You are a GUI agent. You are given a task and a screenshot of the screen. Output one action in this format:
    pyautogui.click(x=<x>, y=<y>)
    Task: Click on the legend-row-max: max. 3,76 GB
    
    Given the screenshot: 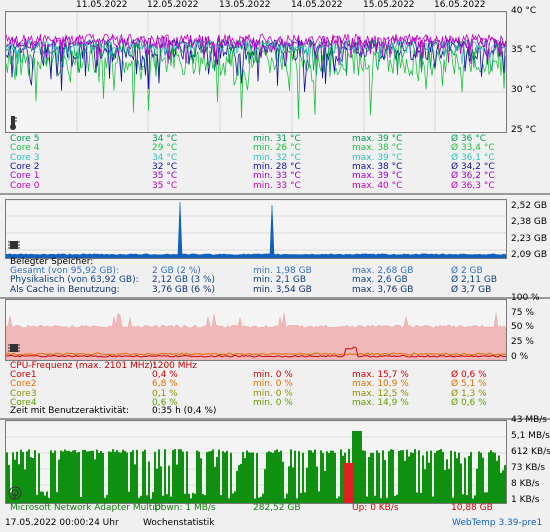 What is the action you would take?
    pyautogui.click(x=383, y=289)
    